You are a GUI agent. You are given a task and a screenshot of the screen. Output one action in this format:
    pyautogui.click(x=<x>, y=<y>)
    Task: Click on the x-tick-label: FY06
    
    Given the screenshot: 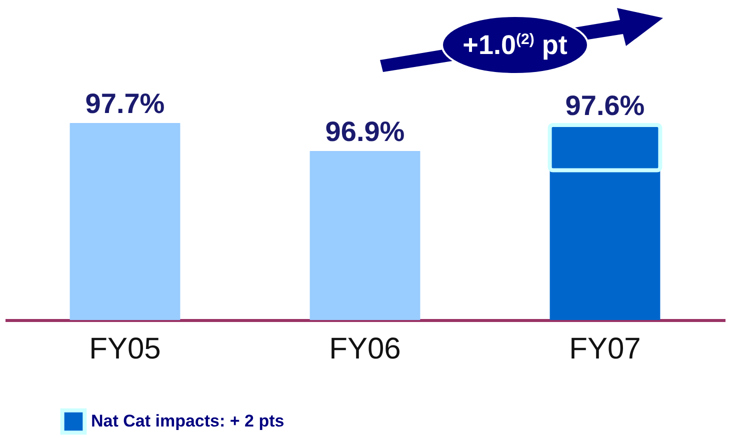 What is the action you would take?
    pyautogui.click(x=365, y=349)
    